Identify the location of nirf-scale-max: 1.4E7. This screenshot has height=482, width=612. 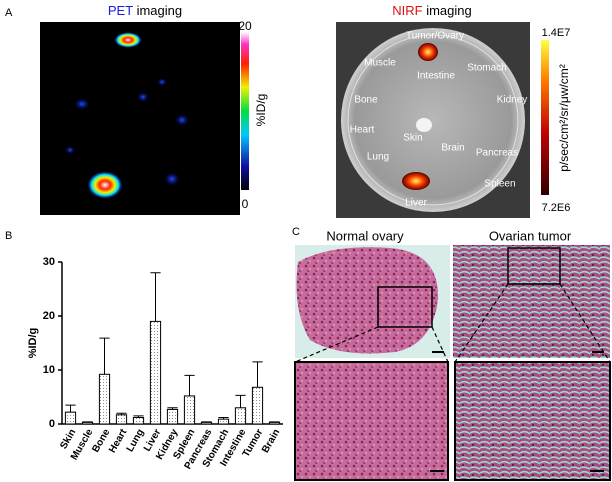
(556, 33).